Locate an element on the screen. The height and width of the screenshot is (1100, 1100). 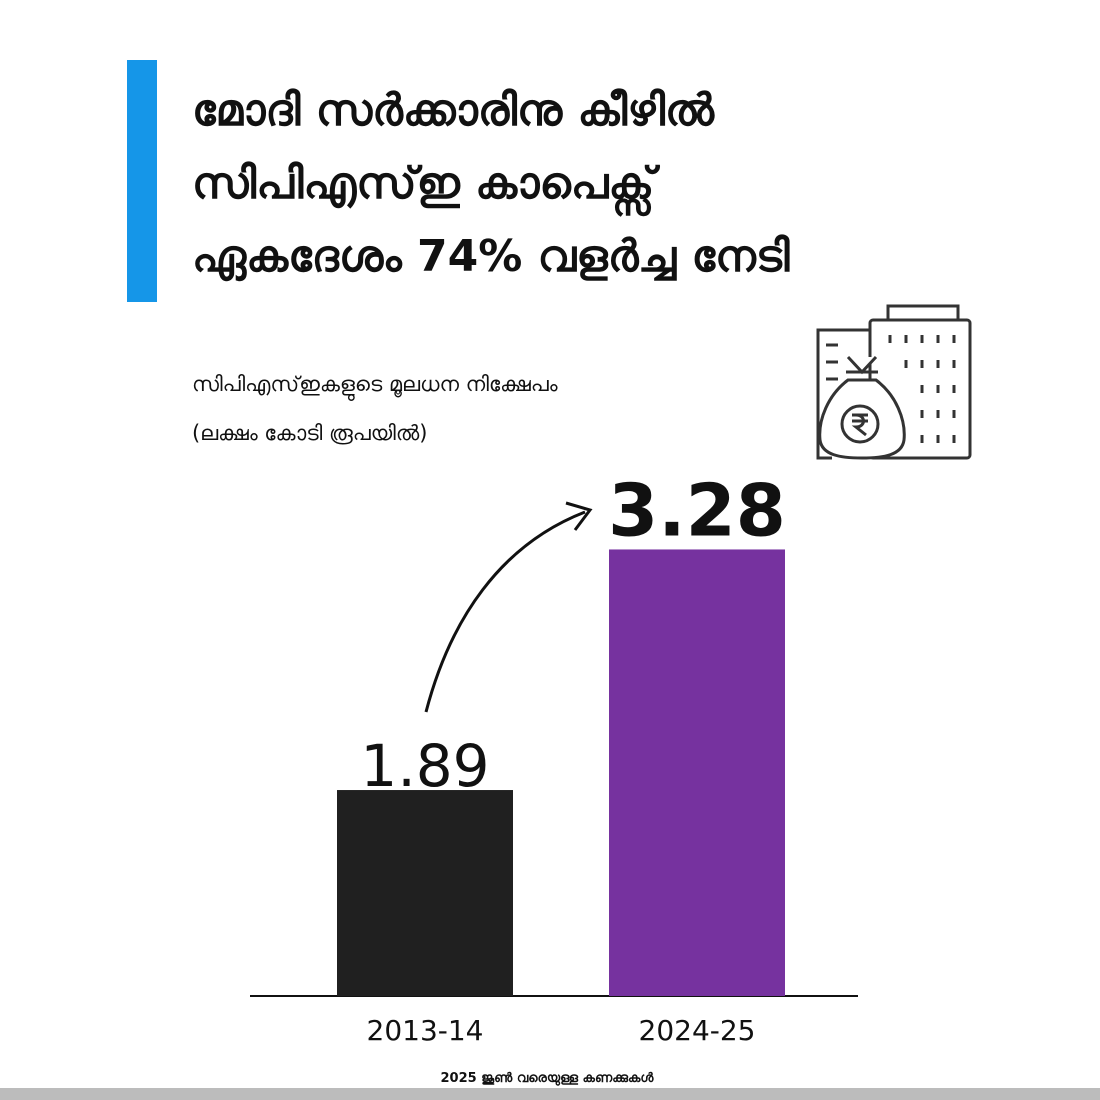
arrow-head is located at coordinates (579, 516).